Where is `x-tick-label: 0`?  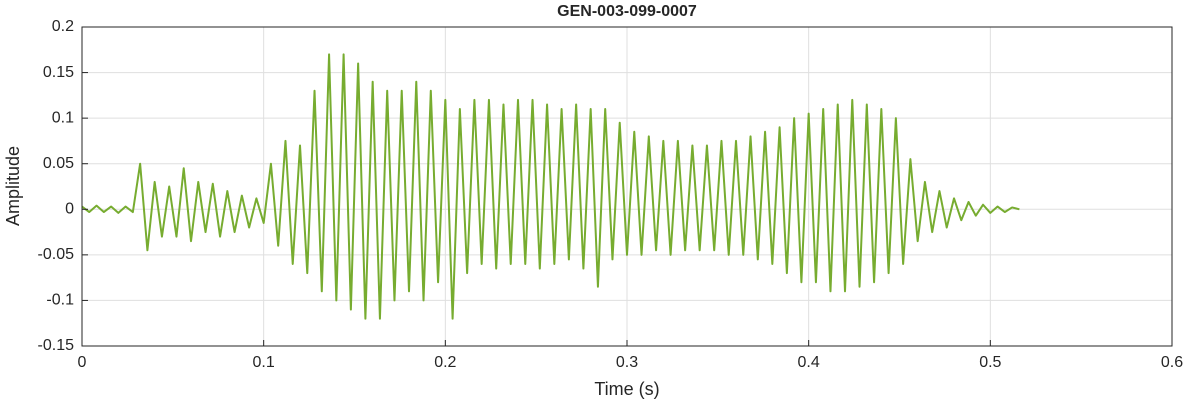
x-tick-label: 0 is located at coordinates (82, 362).